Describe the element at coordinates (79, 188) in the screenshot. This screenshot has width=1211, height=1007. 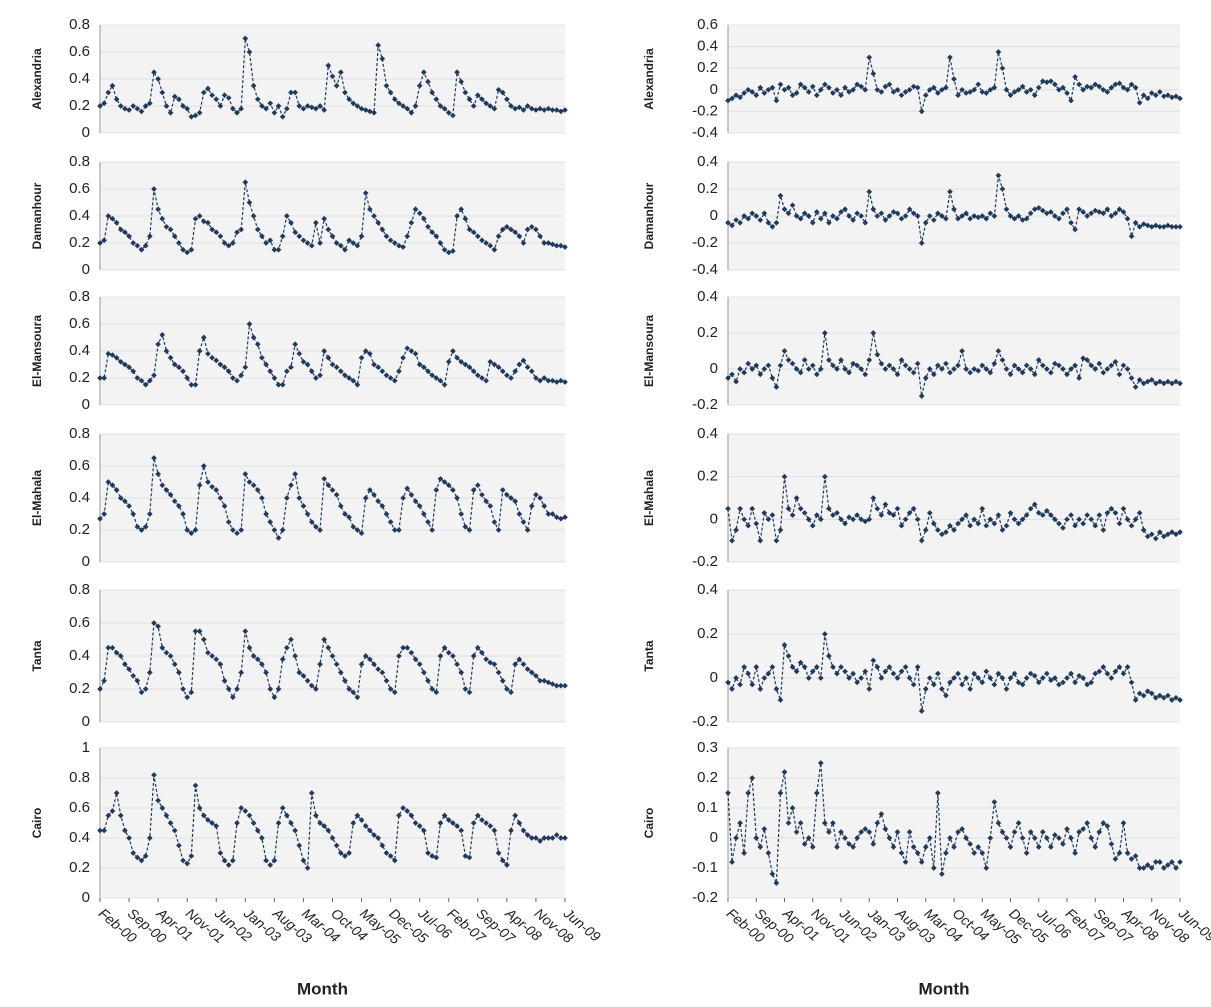
I see `y-tick-label: 0.6` at that location.